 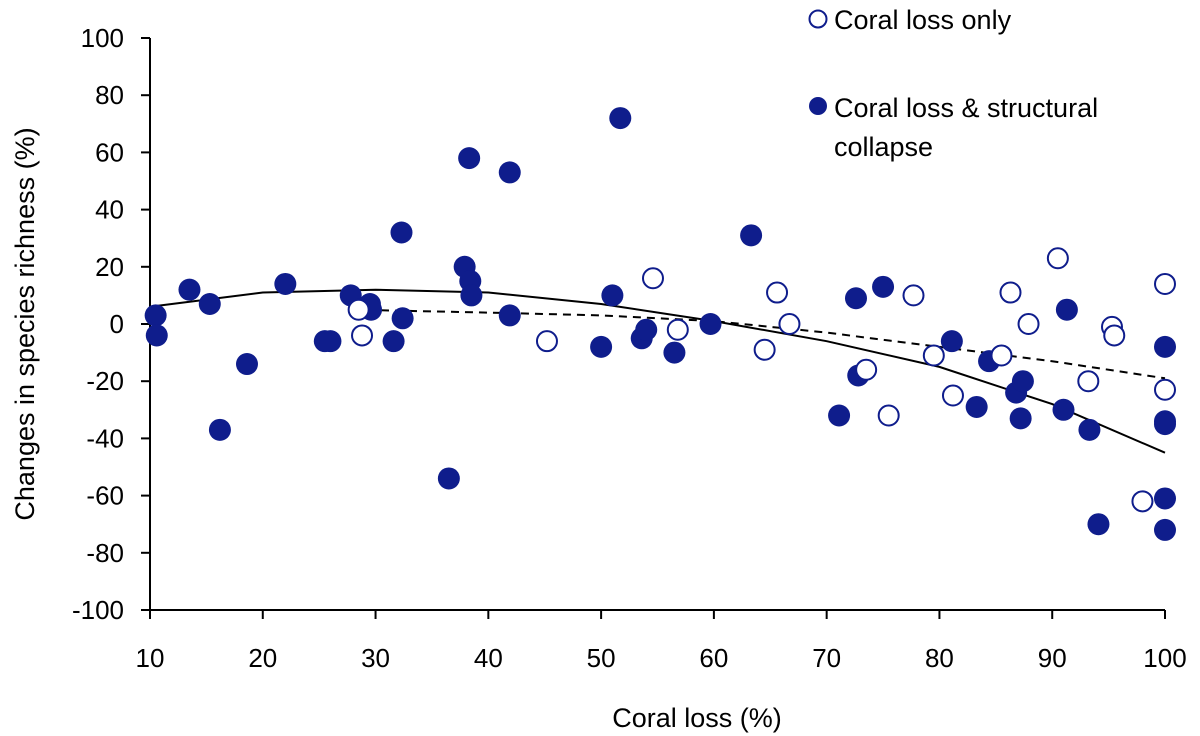 I want to click on y-tick-label: -20, so click(x=105, y=381).